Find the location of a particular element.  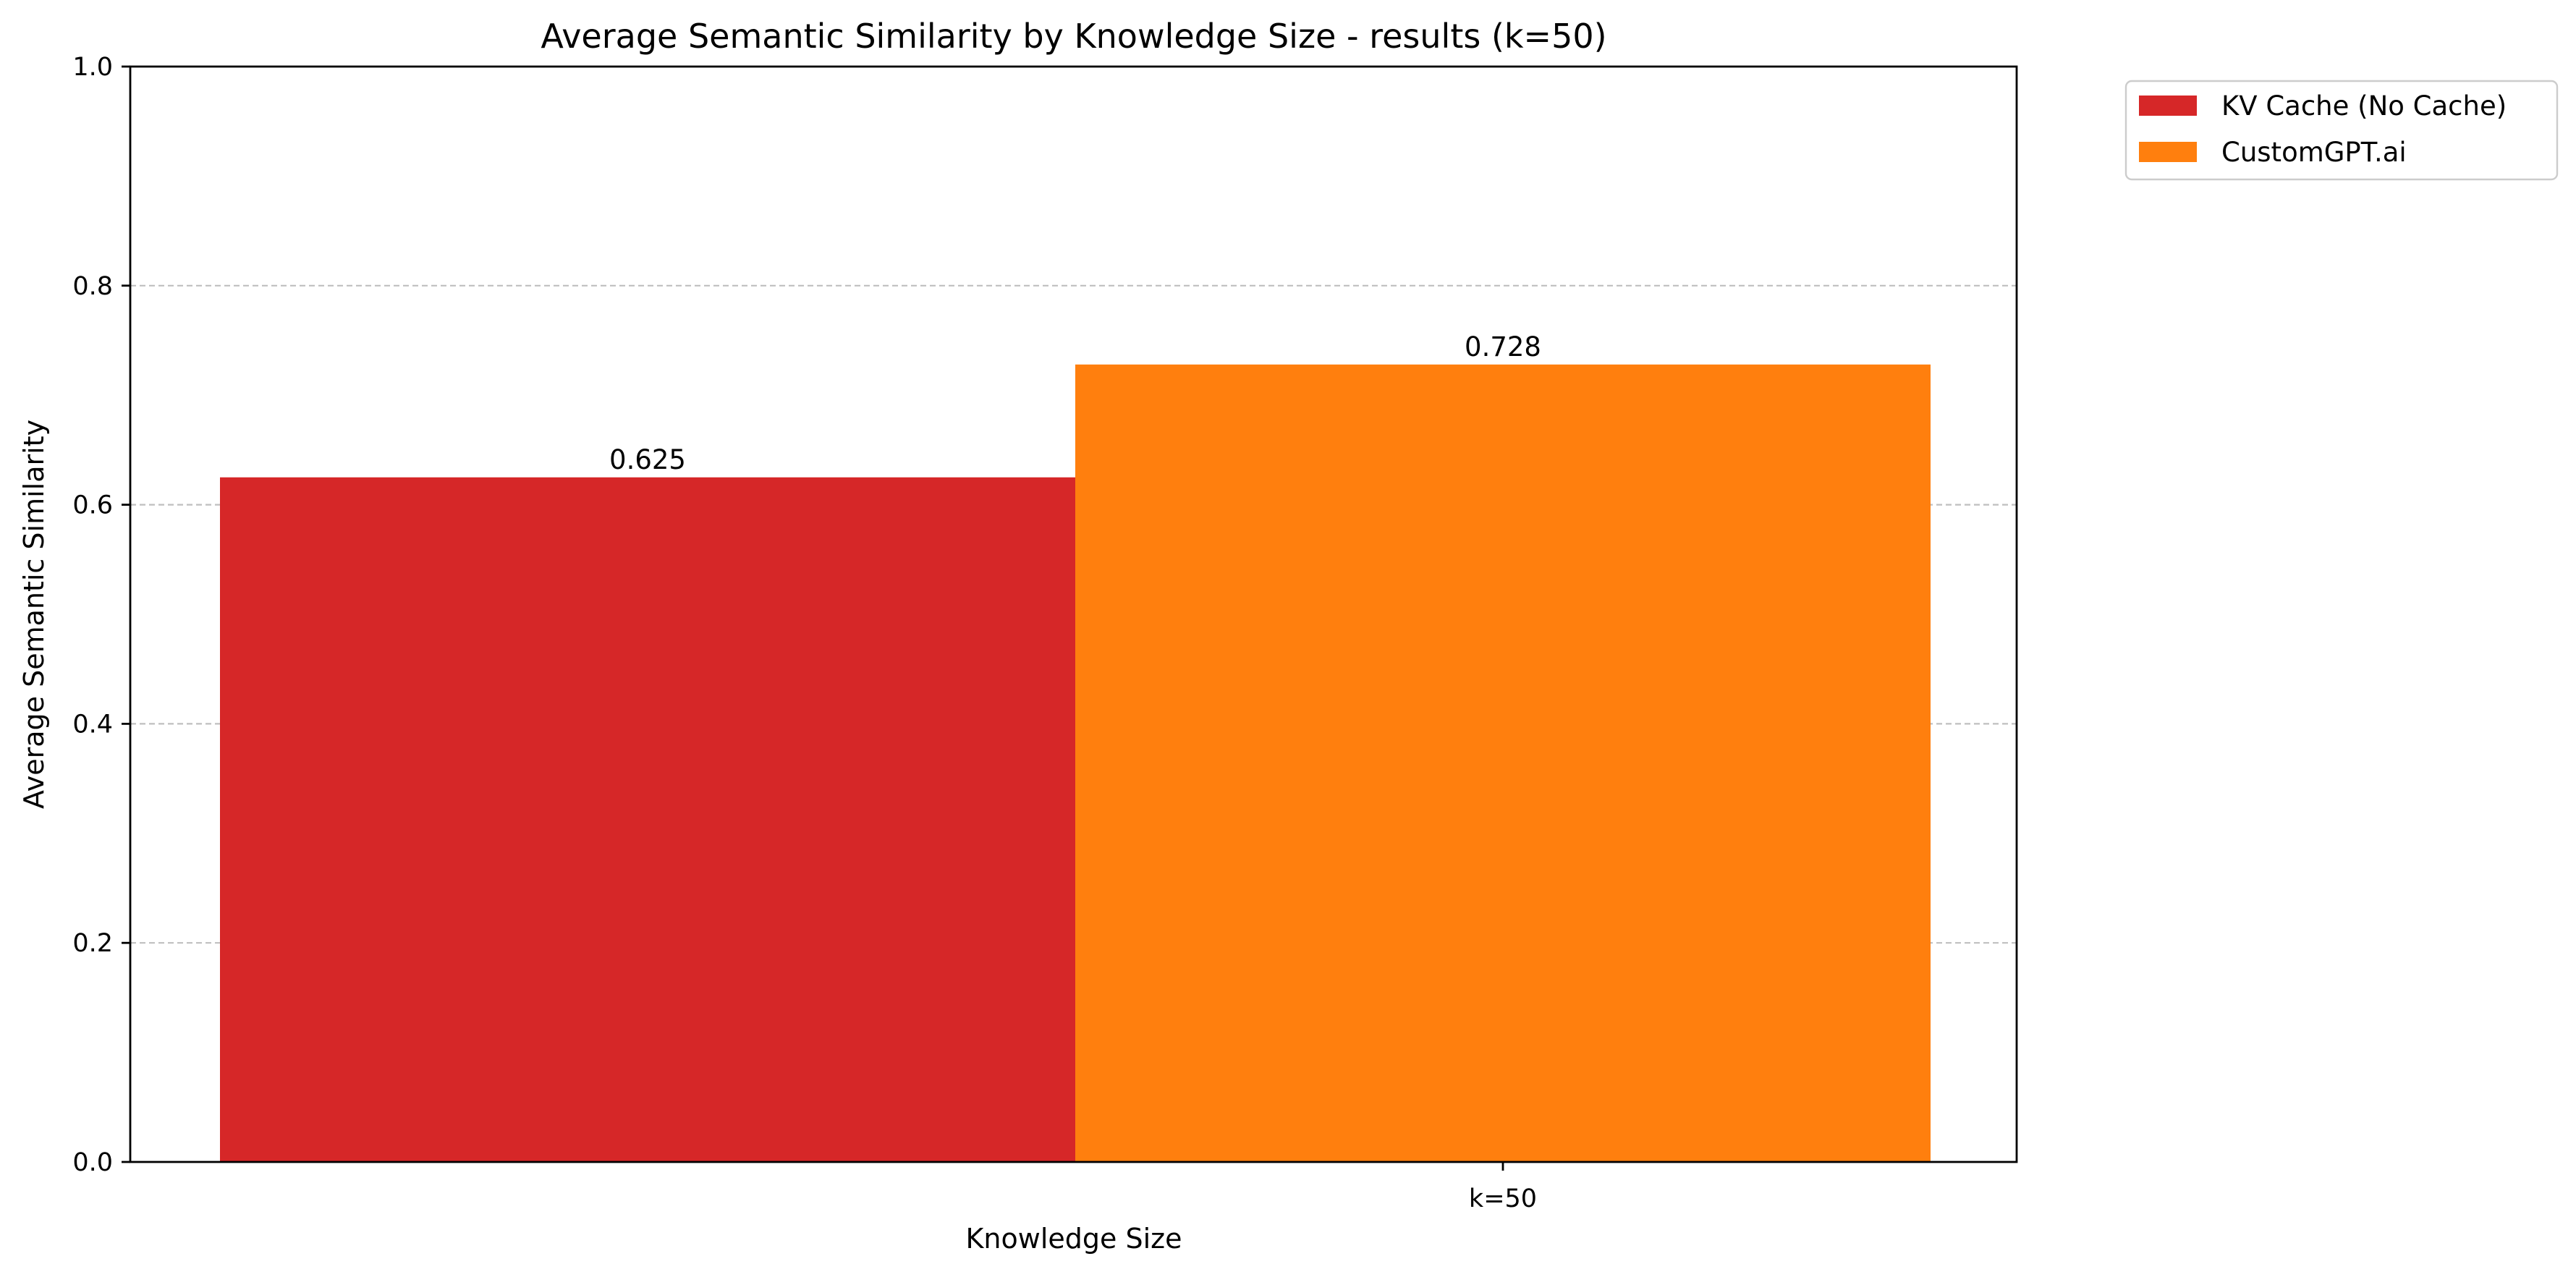

x-axis-label: Knowledge Size is located at coordinates (1074, 1239).